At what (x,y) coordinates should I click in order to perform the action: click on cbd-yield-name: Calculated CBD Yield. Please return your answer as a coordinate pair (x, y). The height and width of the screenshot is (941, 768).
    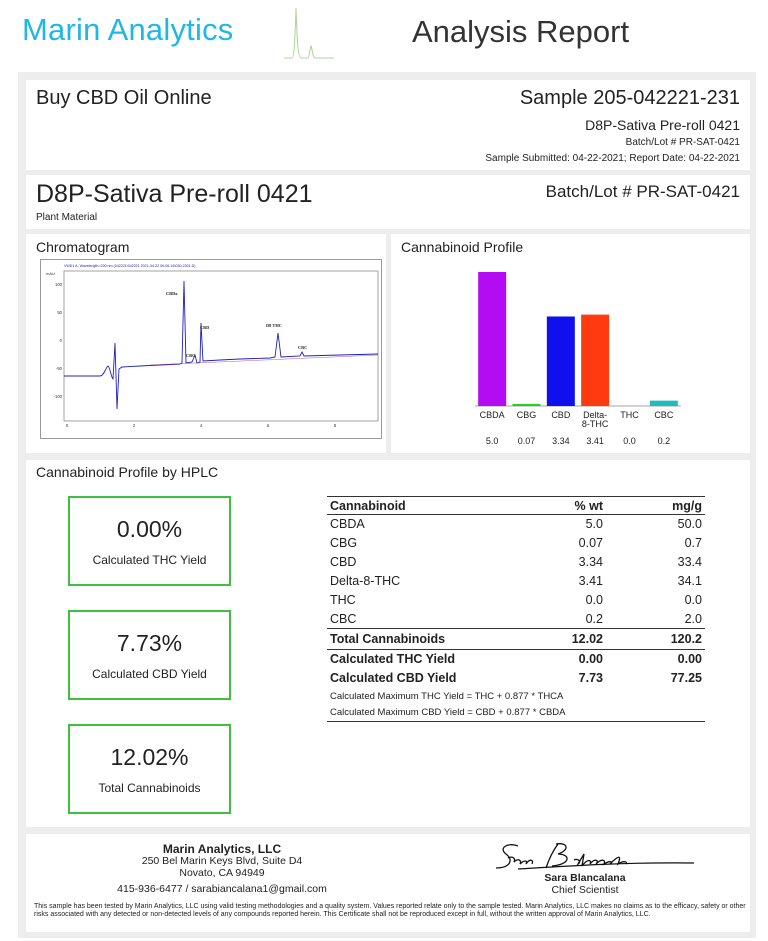
    Looking at the image, I should click on (393, 678).